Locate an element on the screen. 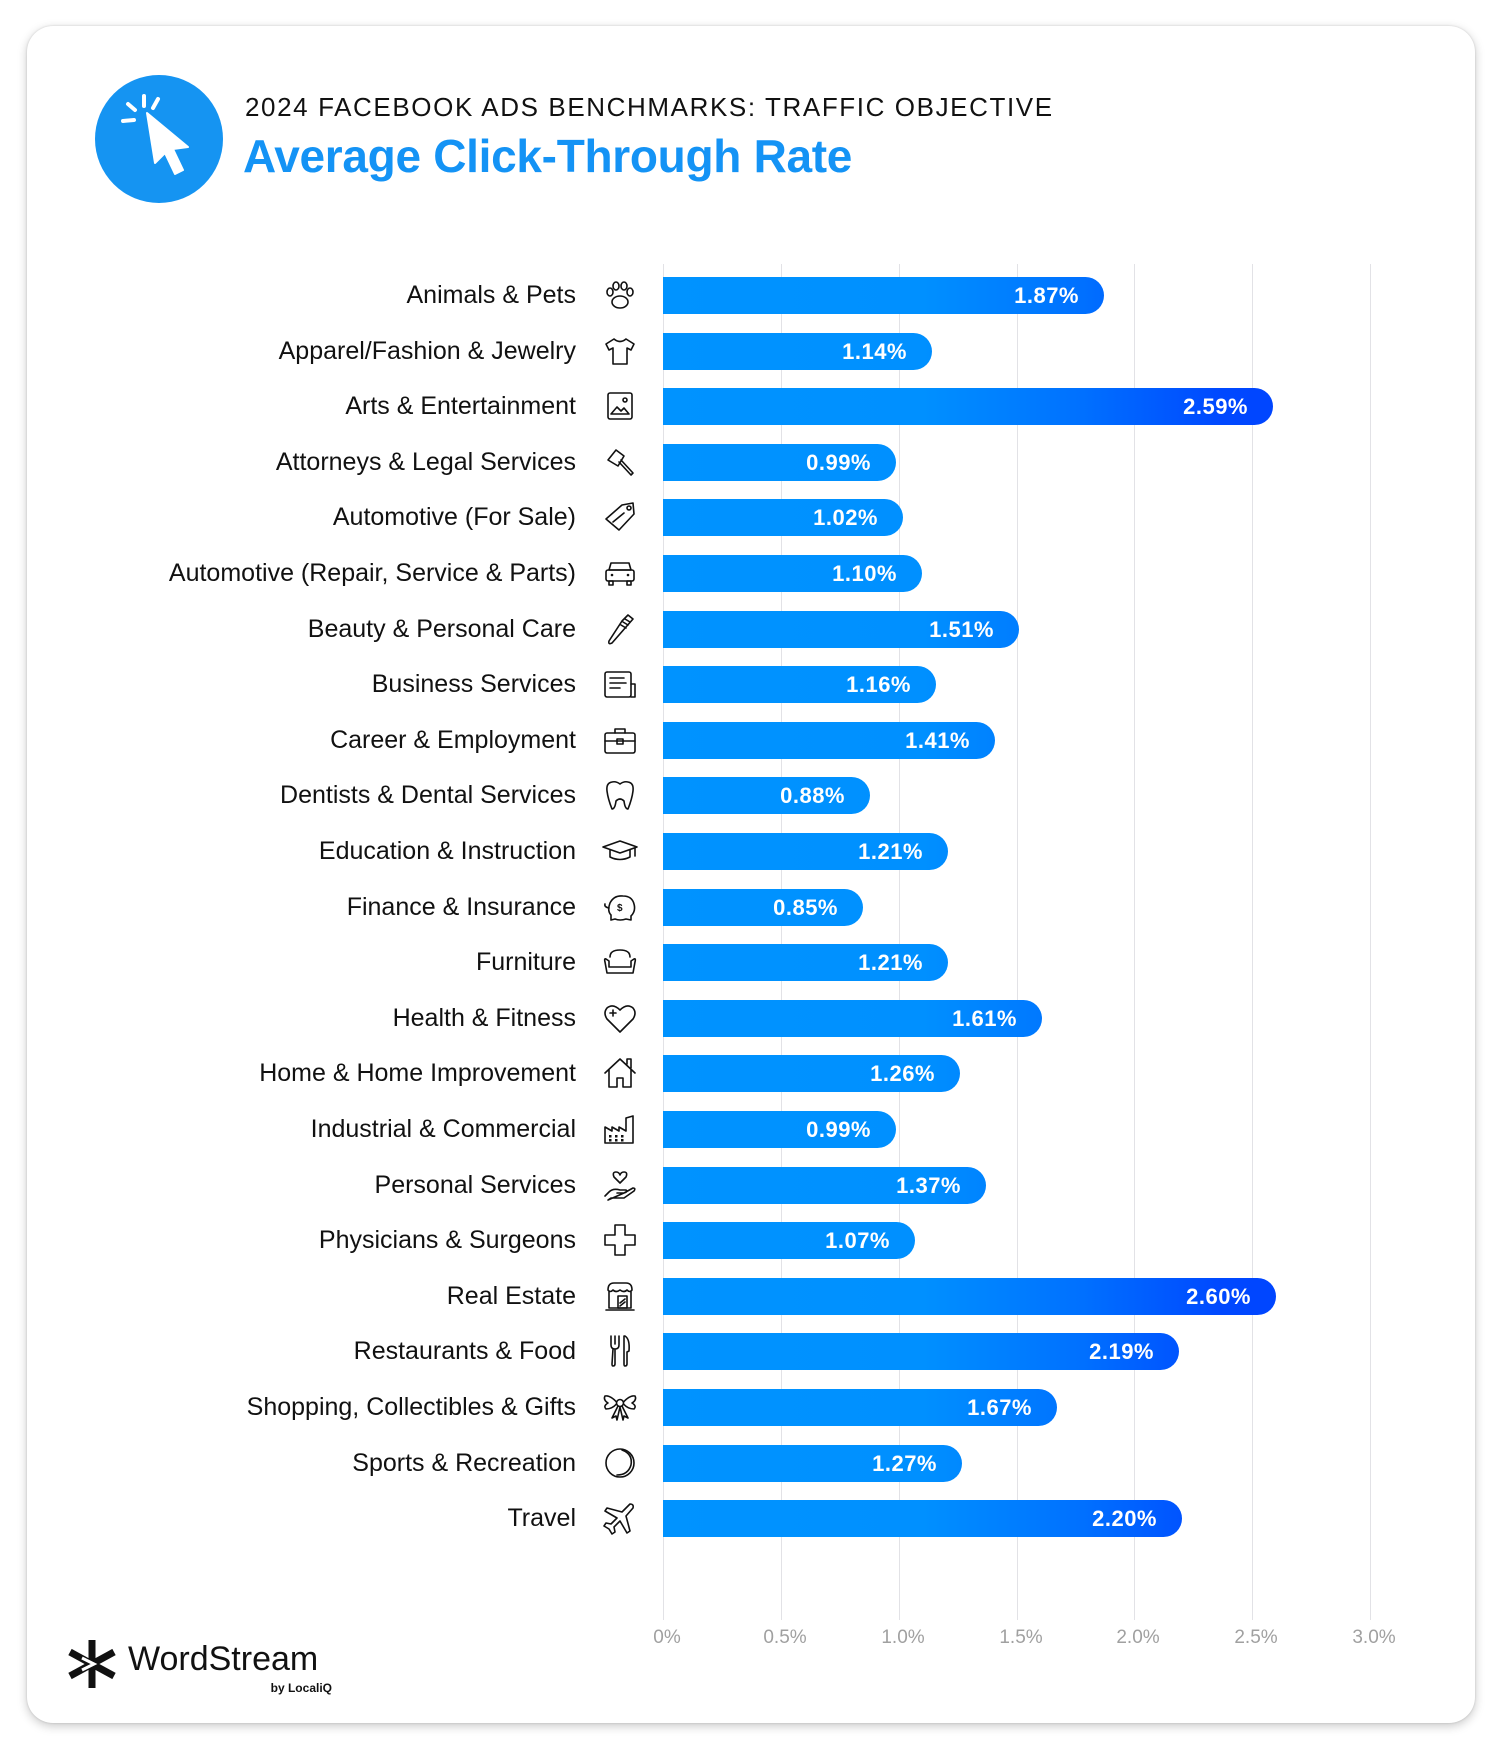 This screenshot has height=1752, width=1500. x-axis-tick-label: 2.0% is located at coordinates (1138, 1637).